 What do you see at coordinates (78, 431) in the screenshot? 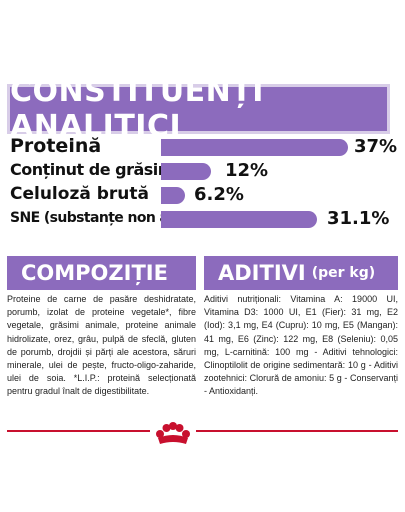
I see `divider-left` at bounding box center [78, 431].